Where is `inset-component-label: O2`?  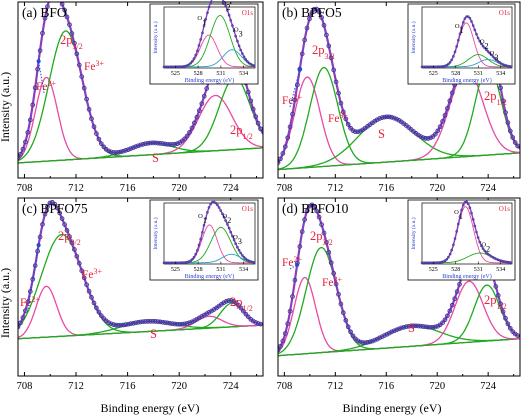
inset-component-label: O2 is located at coordinates (227, 219).